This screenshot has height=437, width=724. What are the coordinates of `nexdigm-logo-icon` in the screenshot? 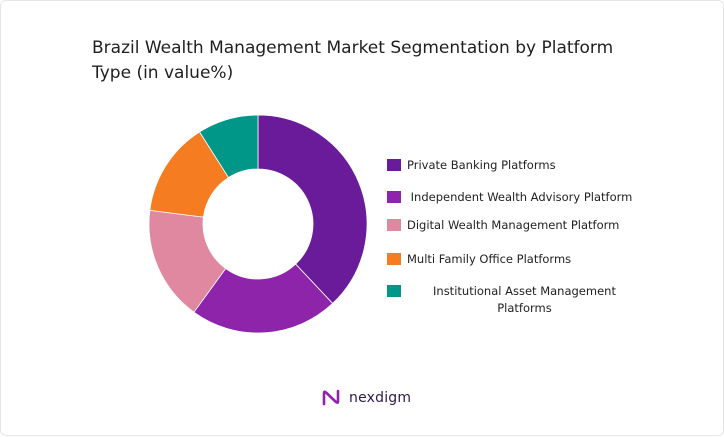 It's located at (331, 397).